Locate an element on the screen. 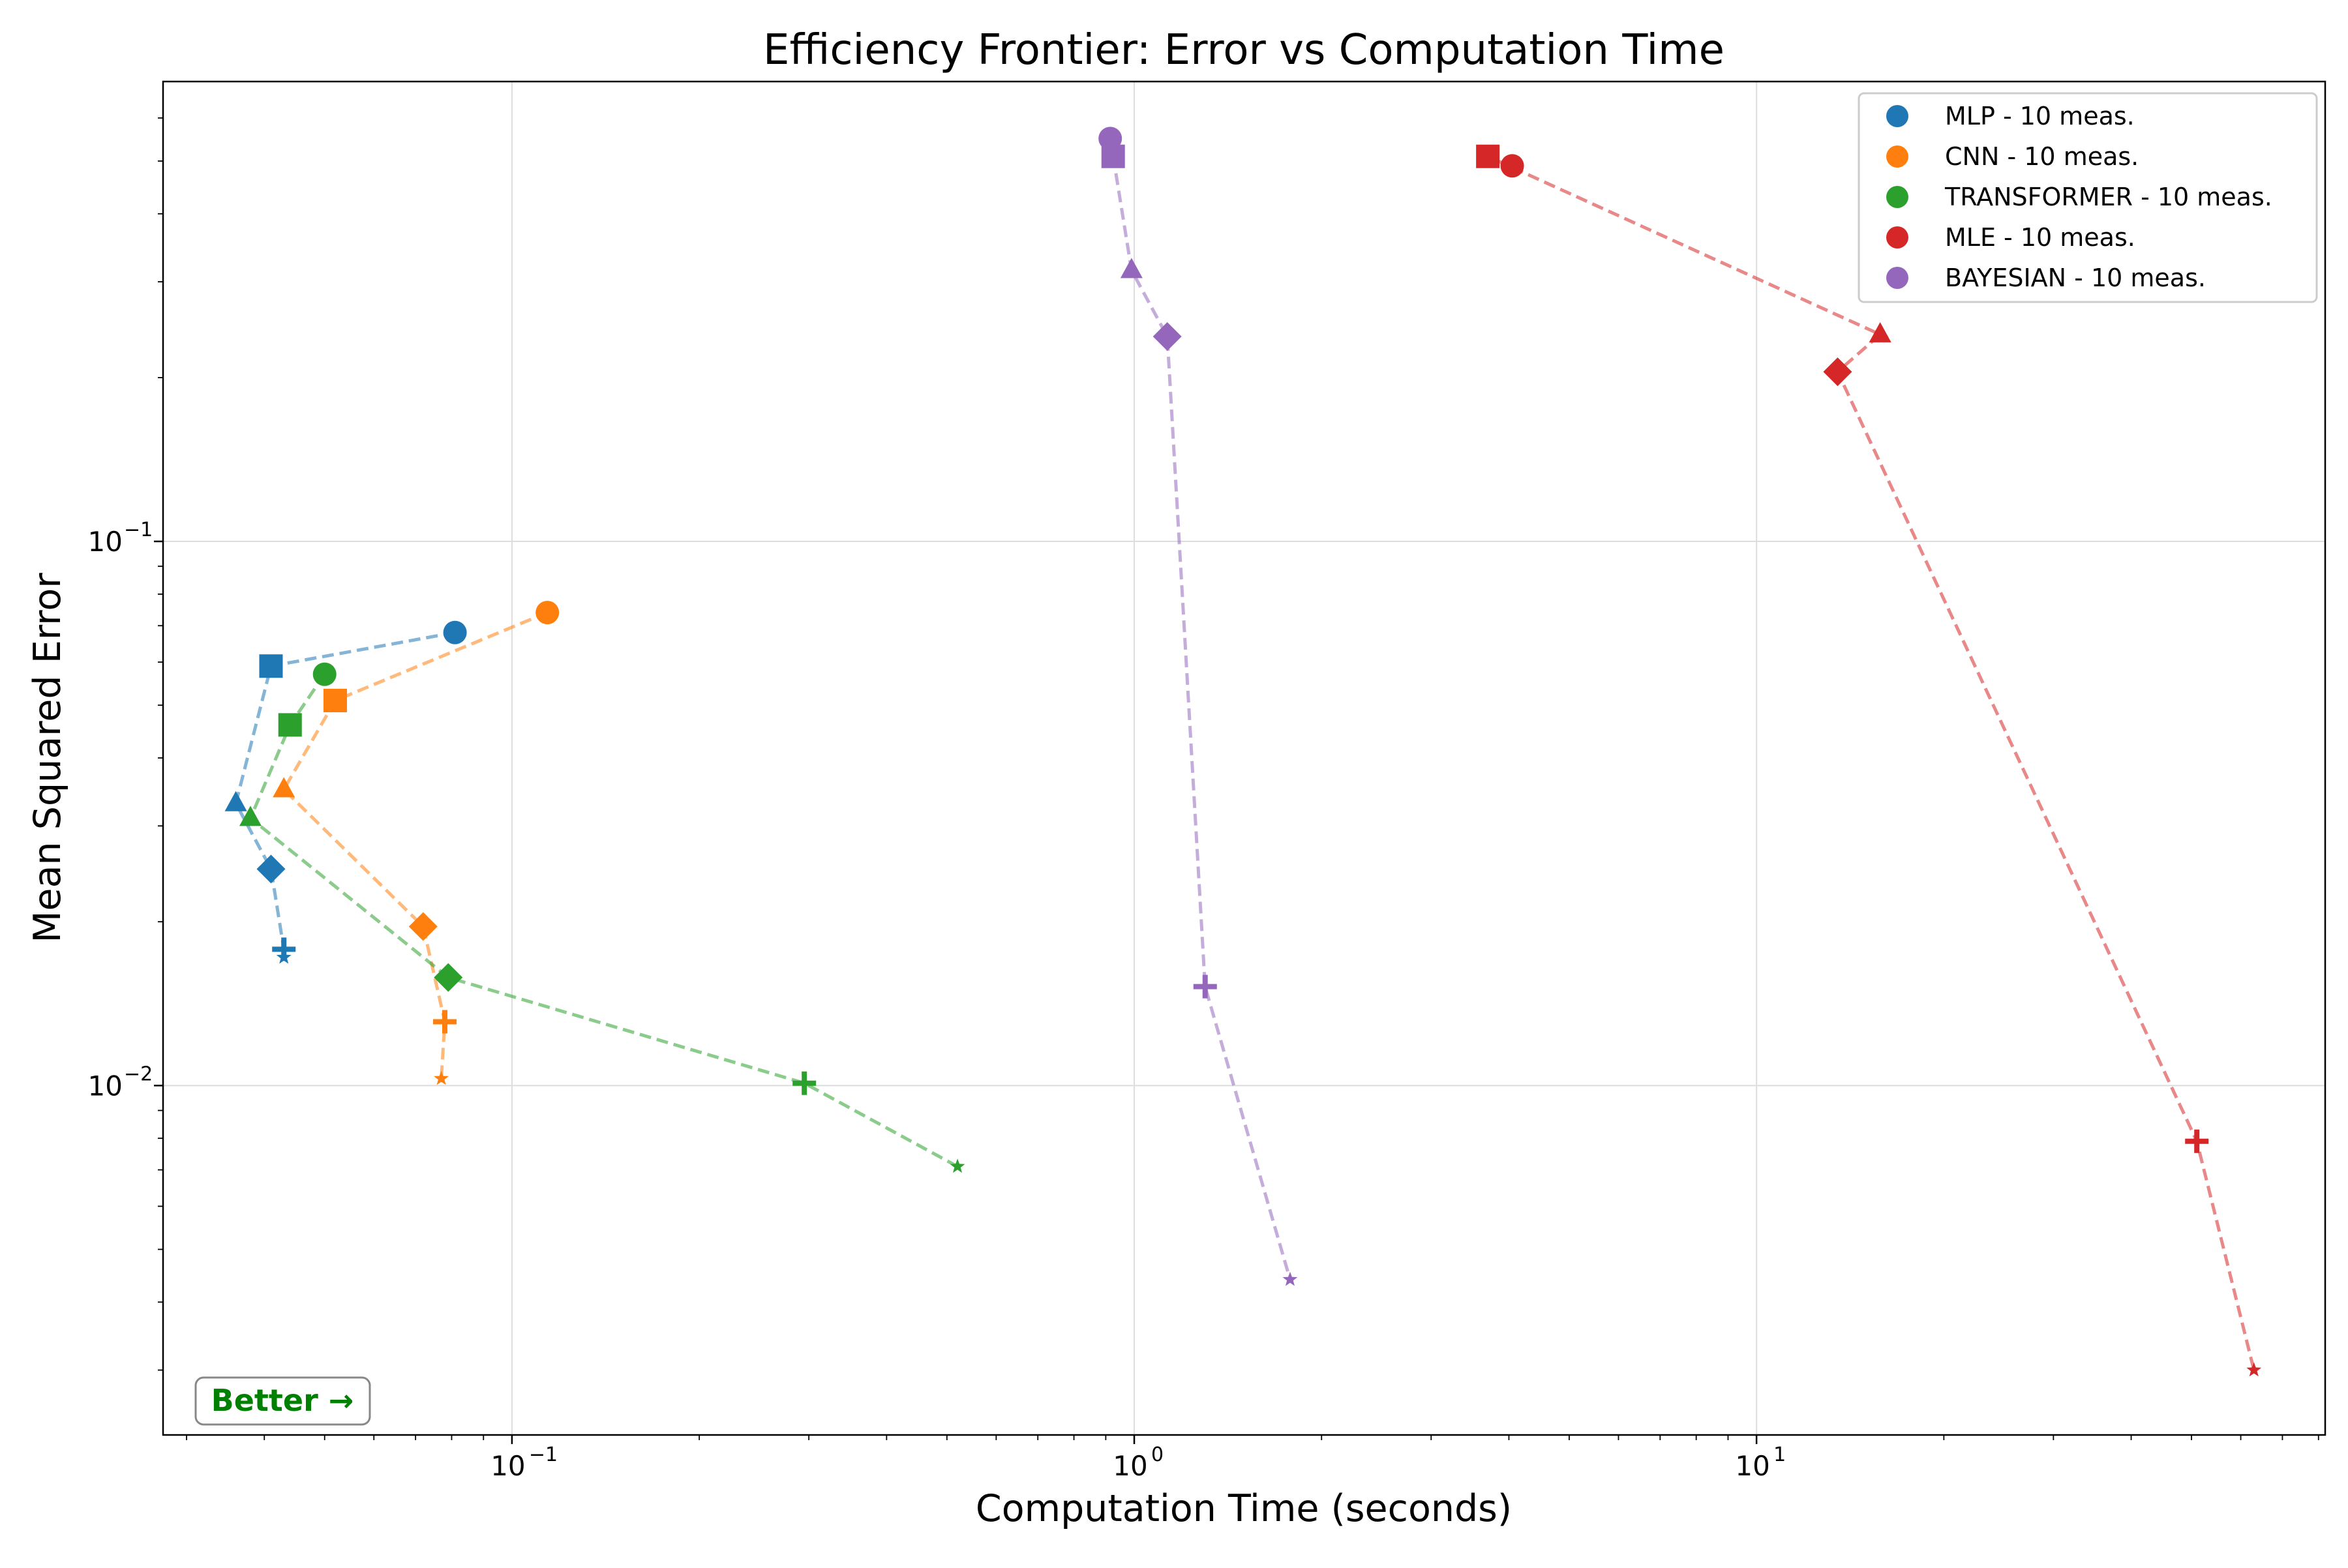  x-axis-label: Computation Time (seconds) is located at coordinates (1244, 1508).